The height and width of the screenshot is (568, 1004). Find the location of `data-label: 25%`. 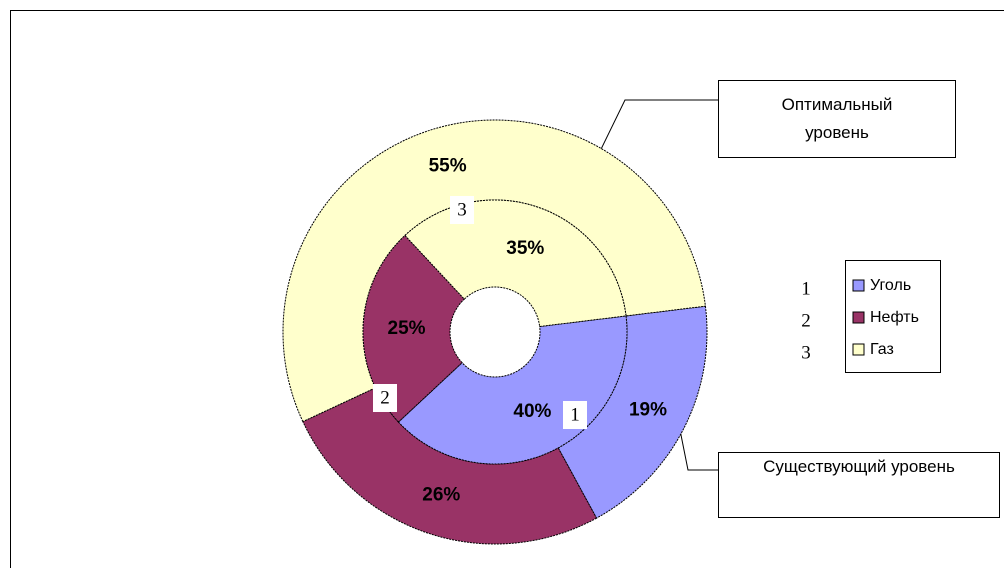

data-label: 25% is located at coordinates (407, 328).